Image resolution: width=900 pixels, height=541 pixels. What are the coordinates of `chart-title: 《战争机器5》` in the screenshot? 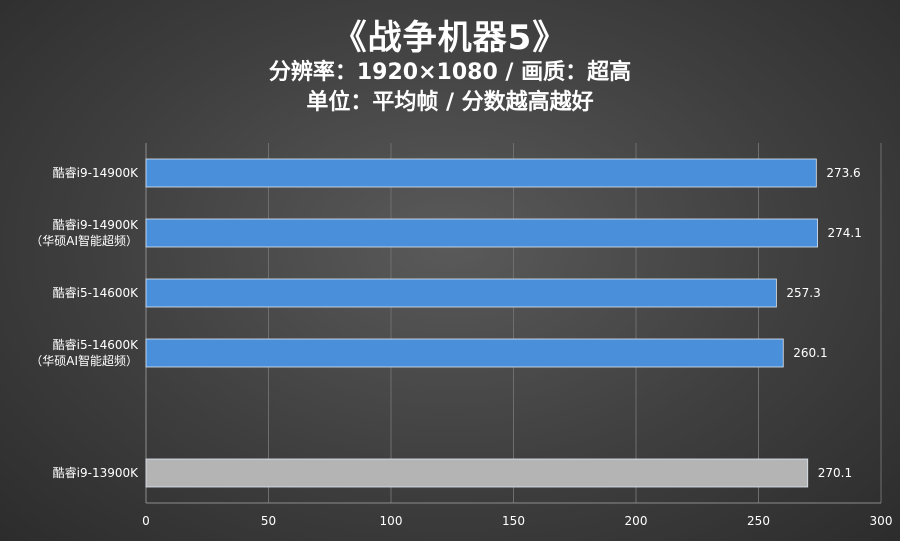 It's located at (450, 38).